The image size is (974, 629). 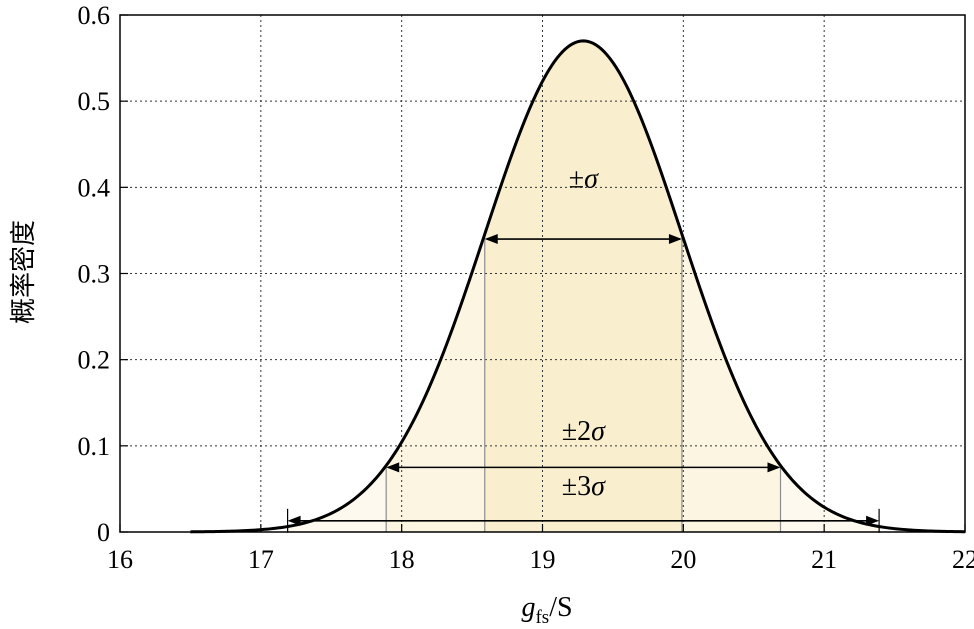 I want to click on x-axis-label-unit: /S, so click(x=560, y=607).